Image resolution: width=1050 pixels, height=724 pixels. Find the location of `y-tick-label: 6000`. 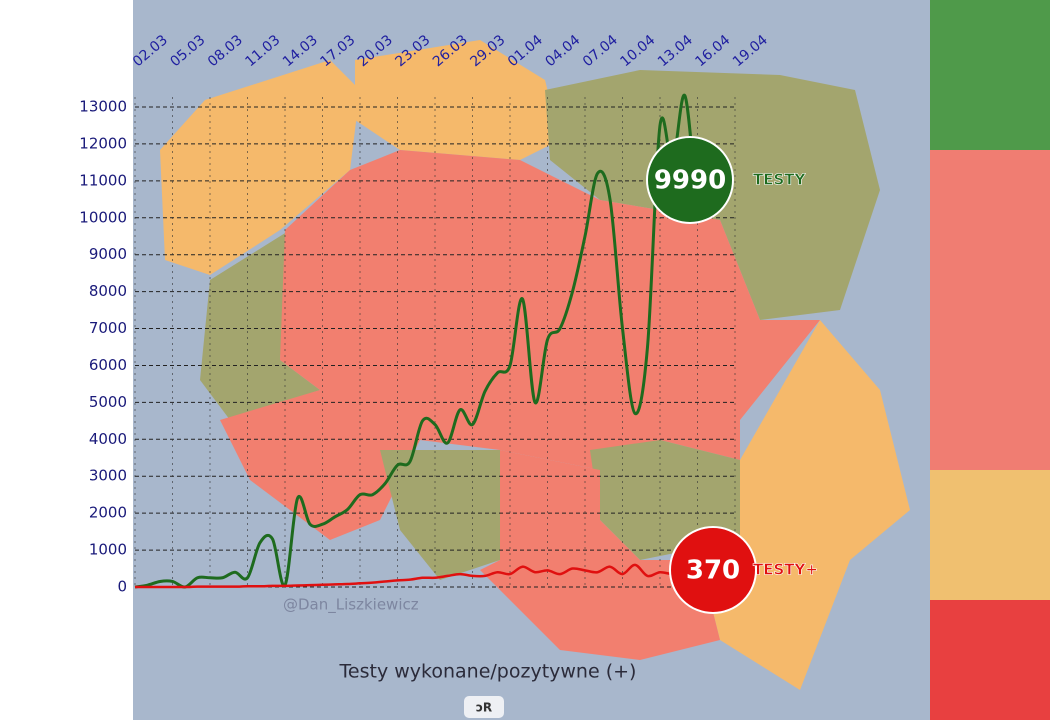

y-tick-label: 6000 is located at coordinates (108, 365).